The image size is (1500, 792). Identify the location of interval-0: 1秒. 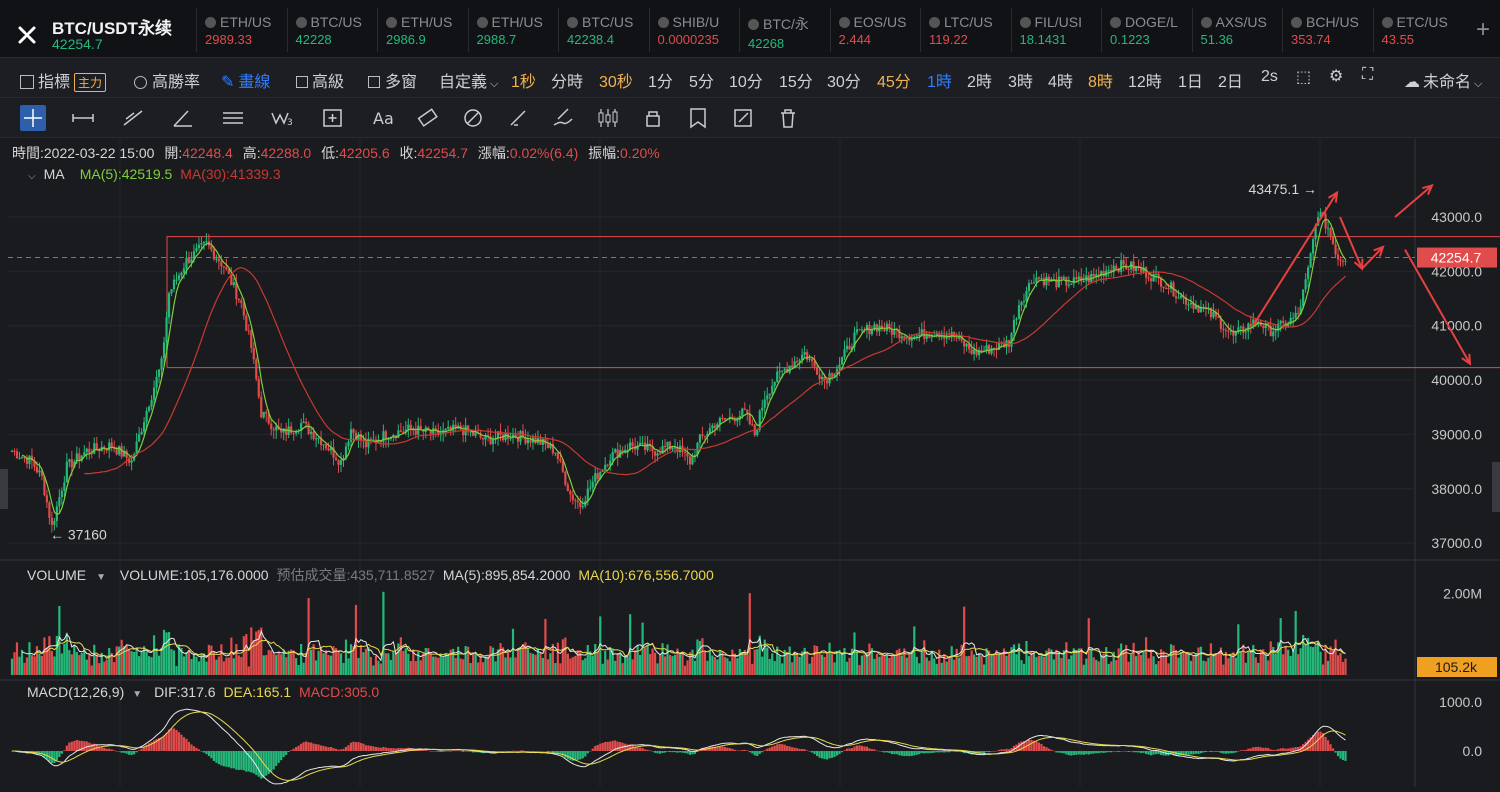
(523, 82).